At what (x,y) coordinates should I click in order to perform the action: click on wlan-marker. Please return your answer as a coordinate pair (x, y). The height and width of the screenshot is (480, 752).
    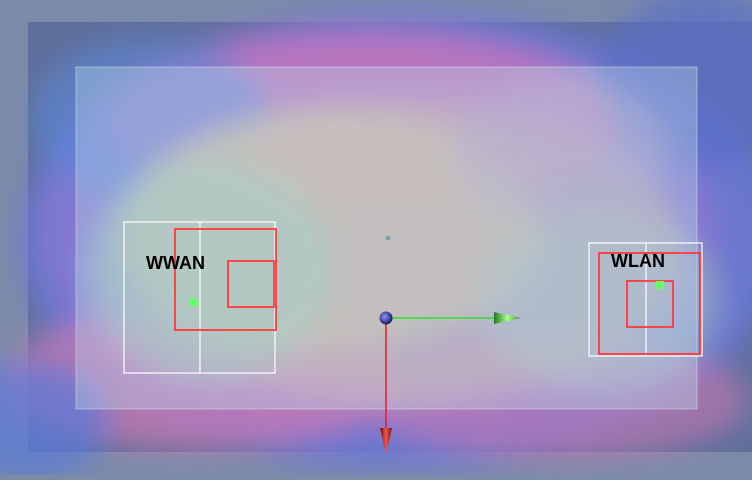
    Looking at the image, I should click on (660, 285).